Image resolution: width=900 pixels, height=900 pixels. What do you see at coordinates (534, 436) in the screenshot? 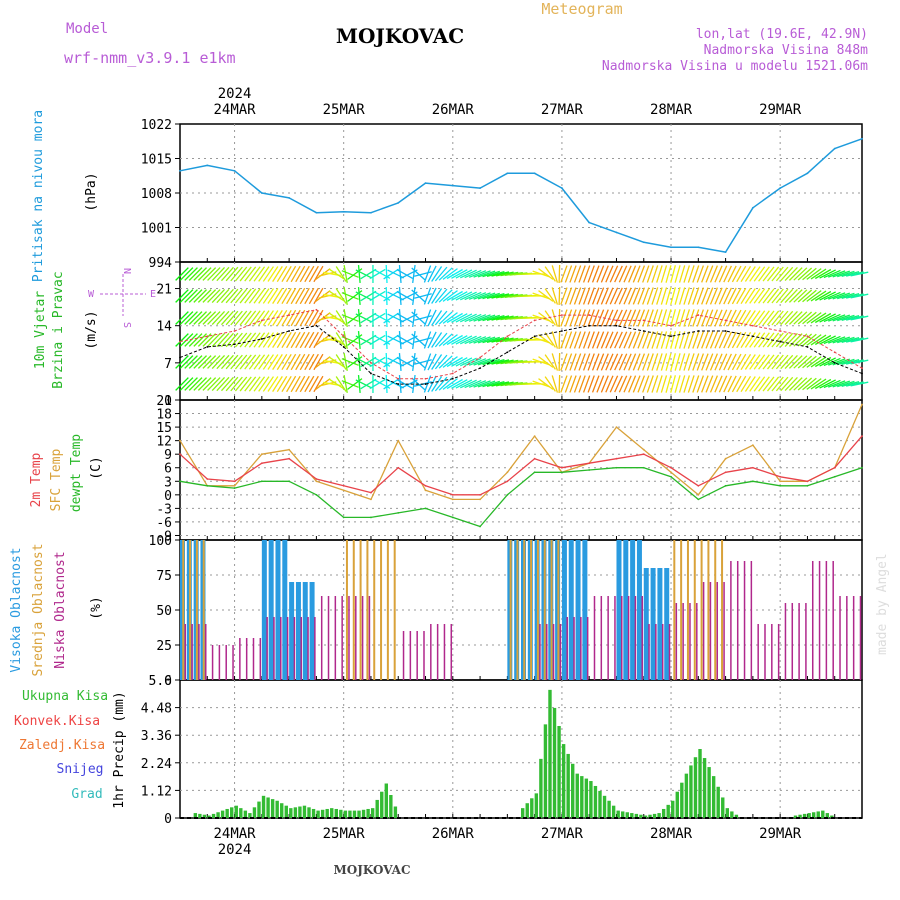
I see `sfc-temp-line-point` at bounding box center [534, 436].